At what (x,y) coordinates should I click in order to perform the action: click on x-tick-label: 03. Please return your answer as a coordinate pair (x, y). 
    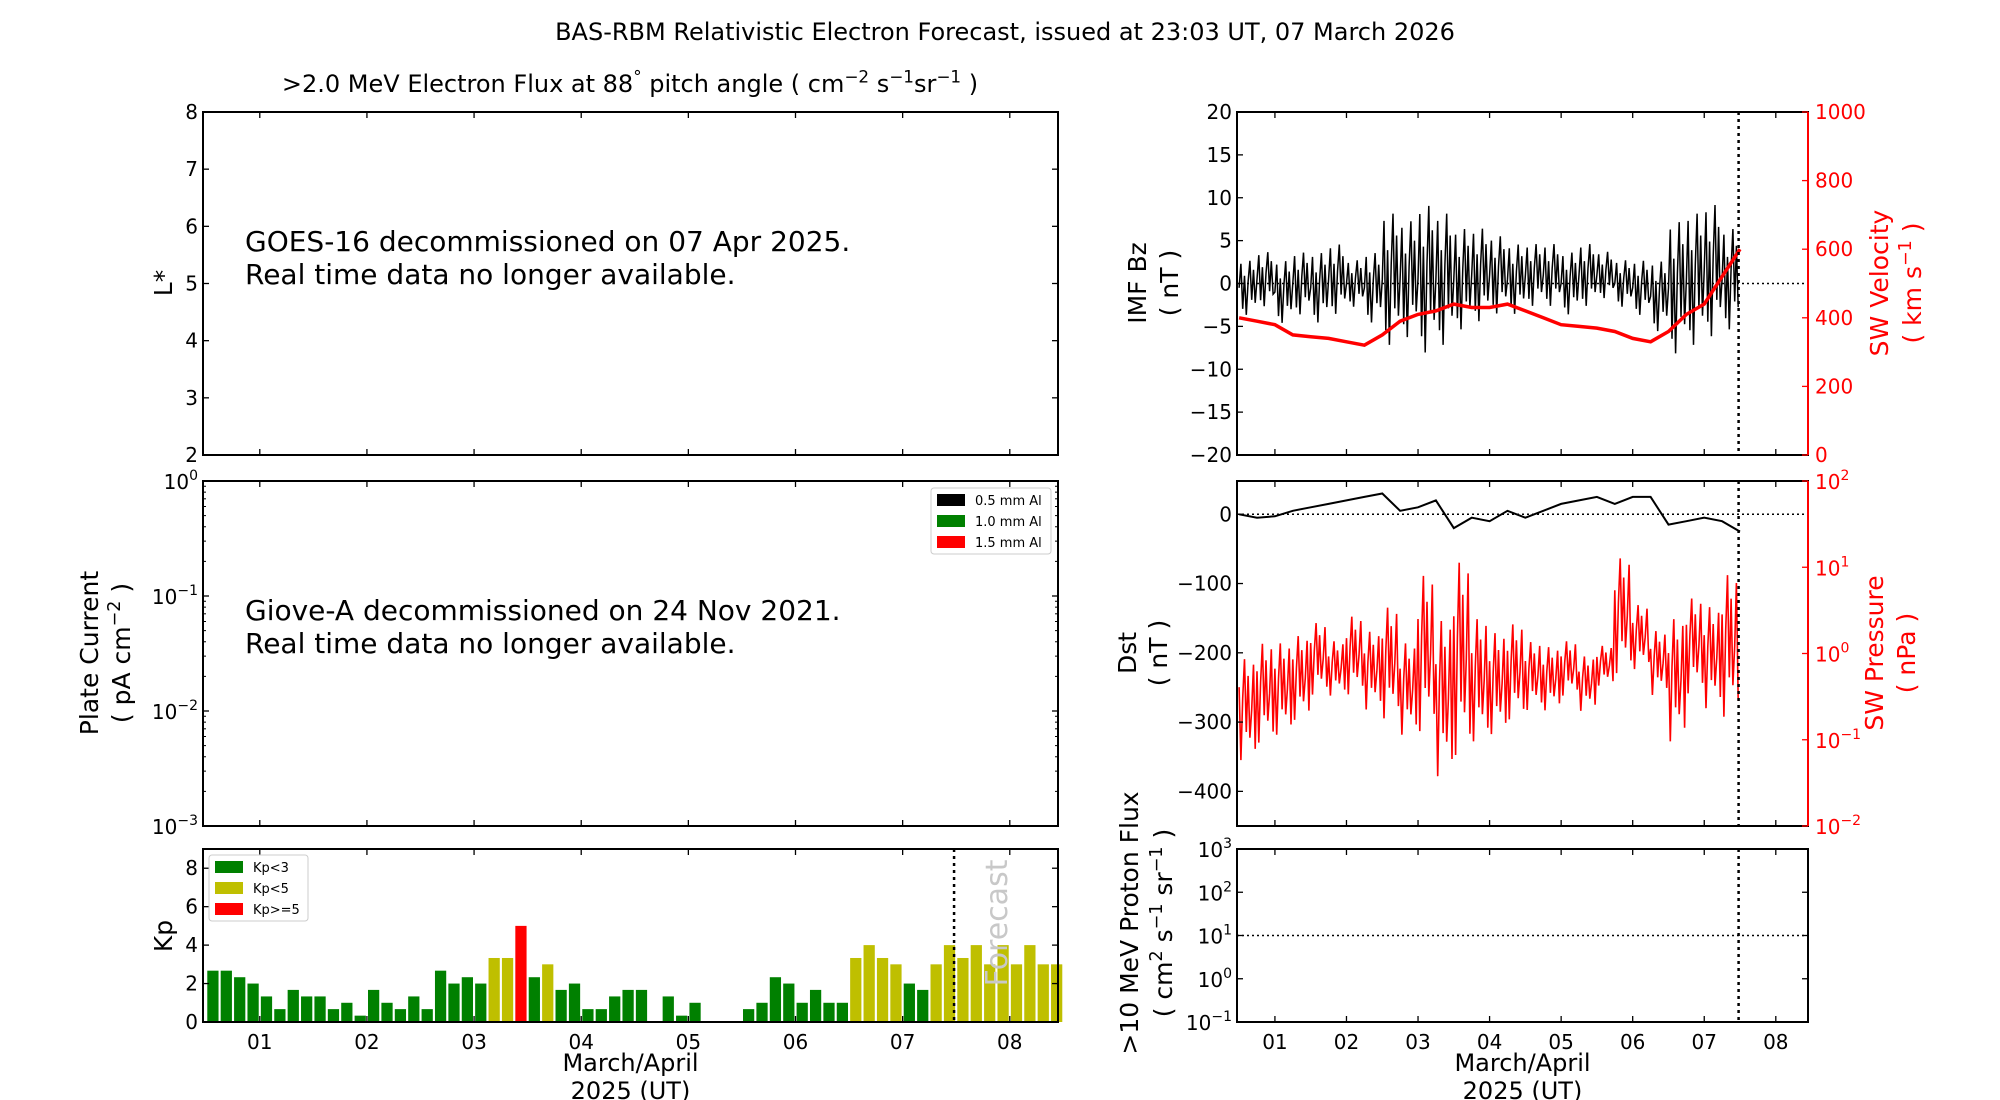
    Looking at the image, I should click on (473, 1042).